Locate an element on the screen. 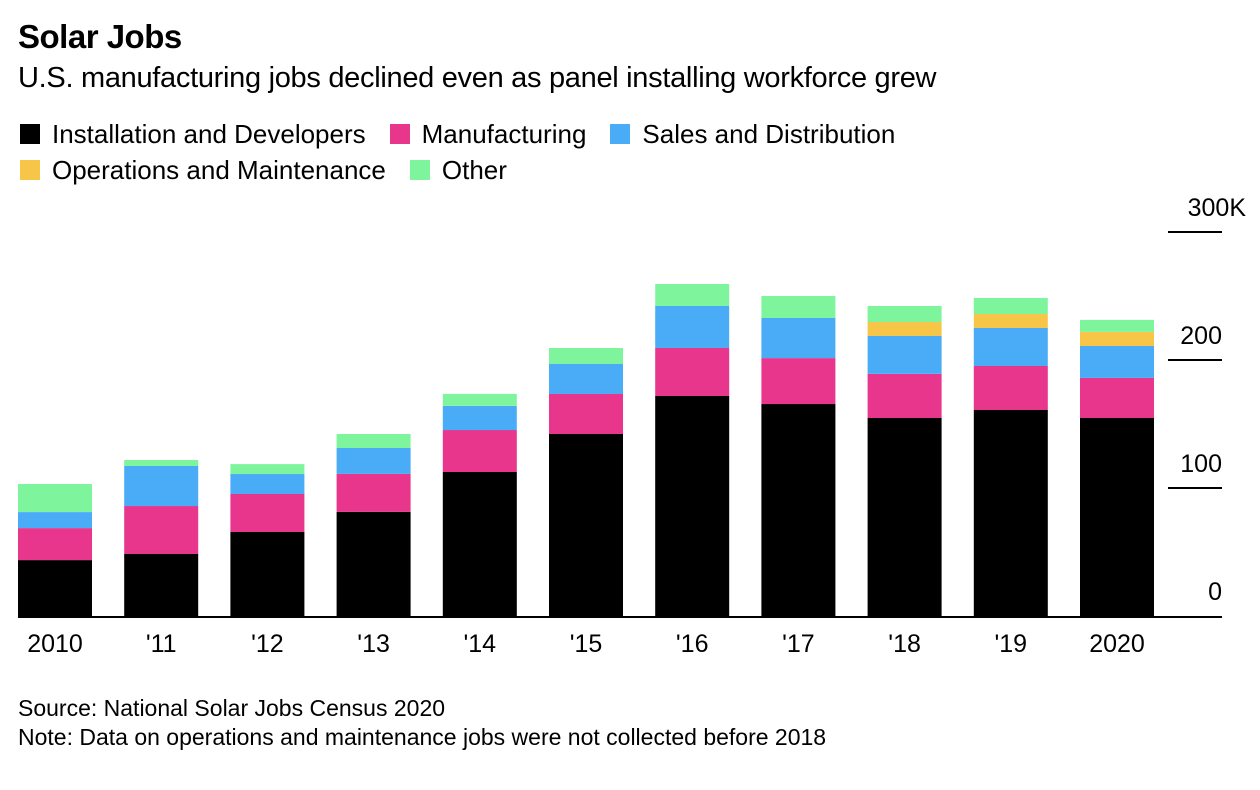  chart-title: Solar Jobs is located at coordinates (100, 36).